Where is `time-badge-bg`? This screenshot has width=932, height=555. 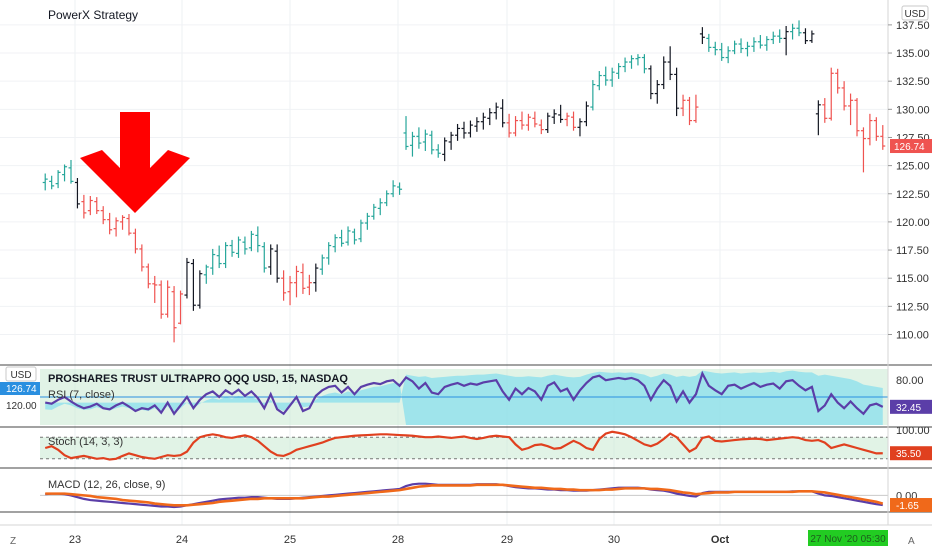 time-badge-bg is located at coordinates (848, 538).